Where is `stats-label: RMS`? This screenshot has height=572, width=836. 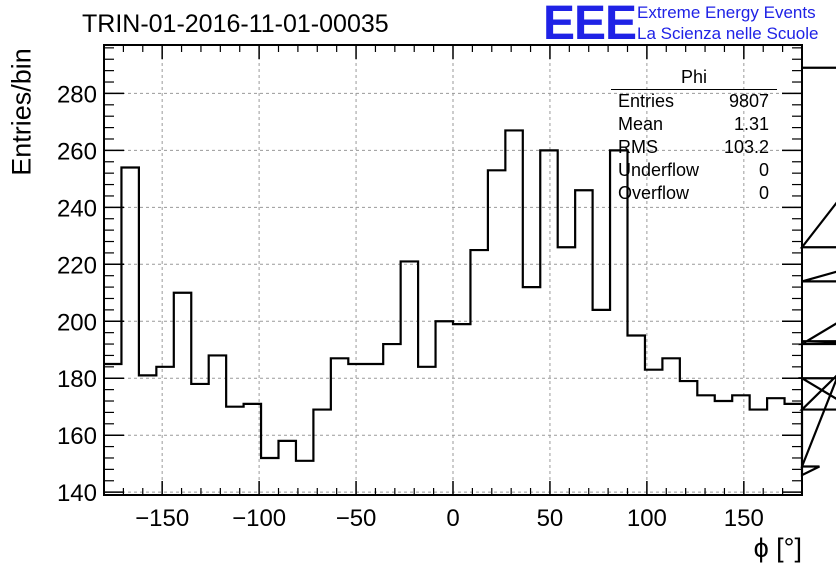
stats-label: RMS is located at coordinates (638, 147).